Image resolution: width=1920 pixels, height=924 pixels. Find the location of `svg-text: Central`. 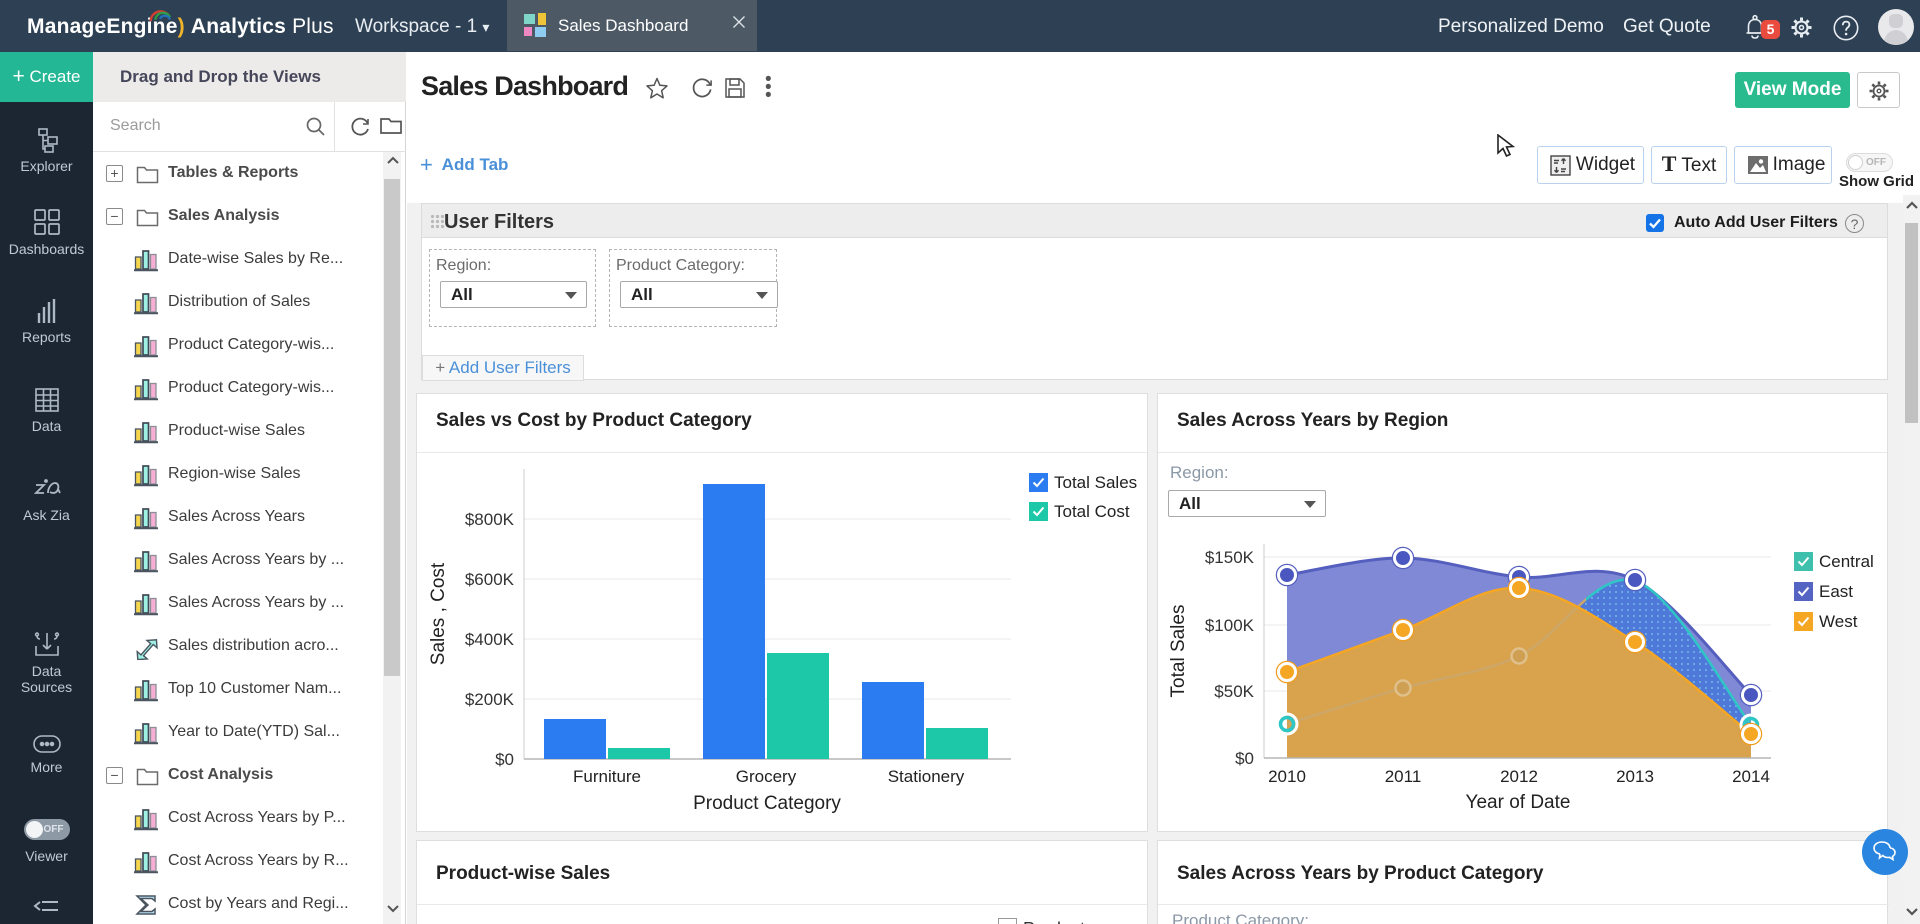

svg-text: Central is located at coordinates (1846, 561).